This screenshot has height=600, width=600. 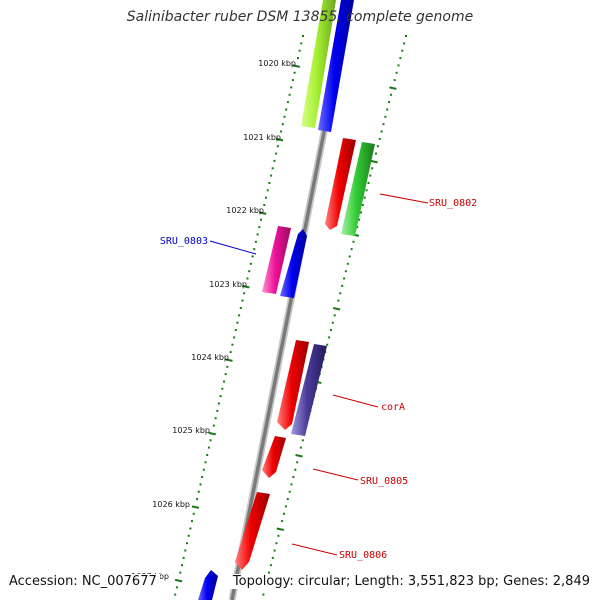 I want to click on gene-feature-lime, so click(x=318, y=64).